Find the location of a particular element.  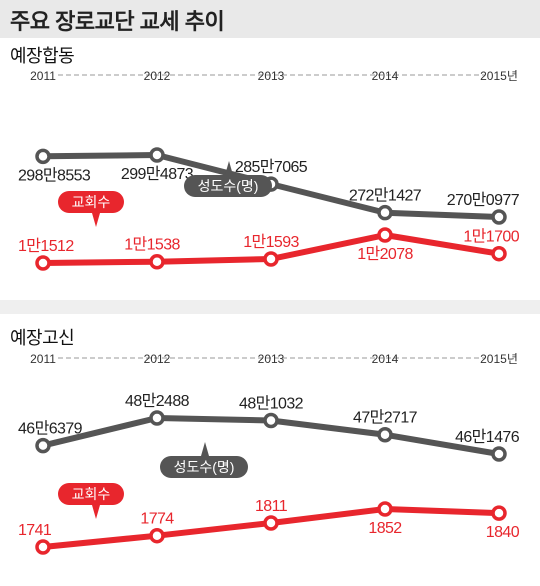

data-label: 1741 is located at coordinates (35, 530).